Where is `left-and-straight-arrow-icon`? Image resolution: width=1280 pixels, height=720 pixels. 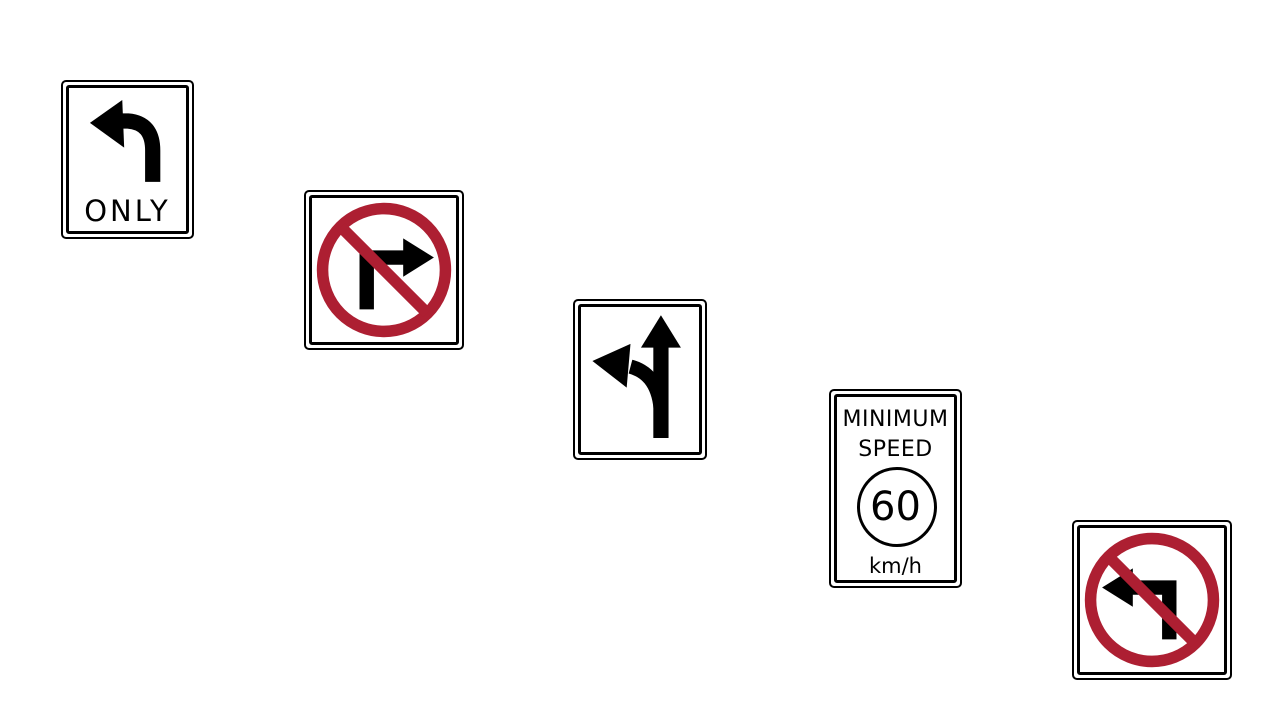
left-and-straight-arrow-icon is located at coordinates (636, 377).